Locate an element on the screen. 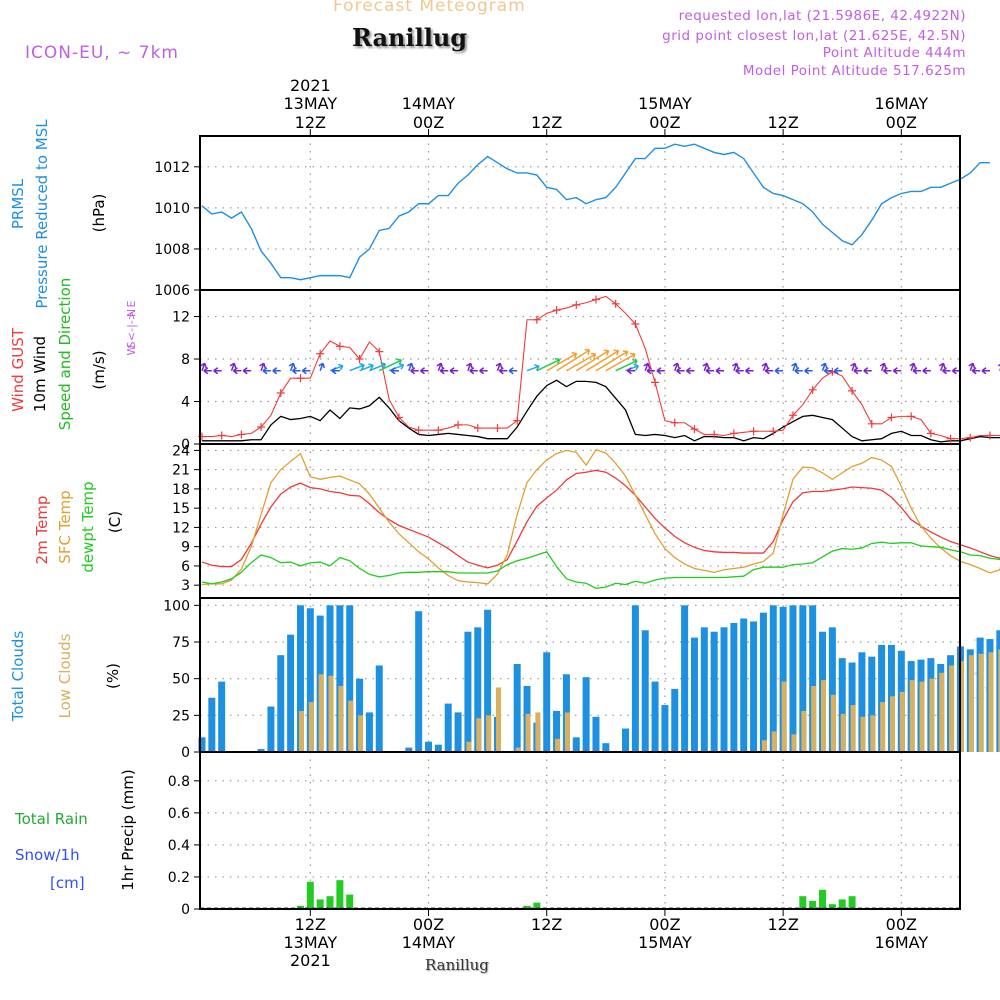 Image resolution: width=1000 pixels, height=1000 pixels. compass-north: N is located at coordinates (131, 313).